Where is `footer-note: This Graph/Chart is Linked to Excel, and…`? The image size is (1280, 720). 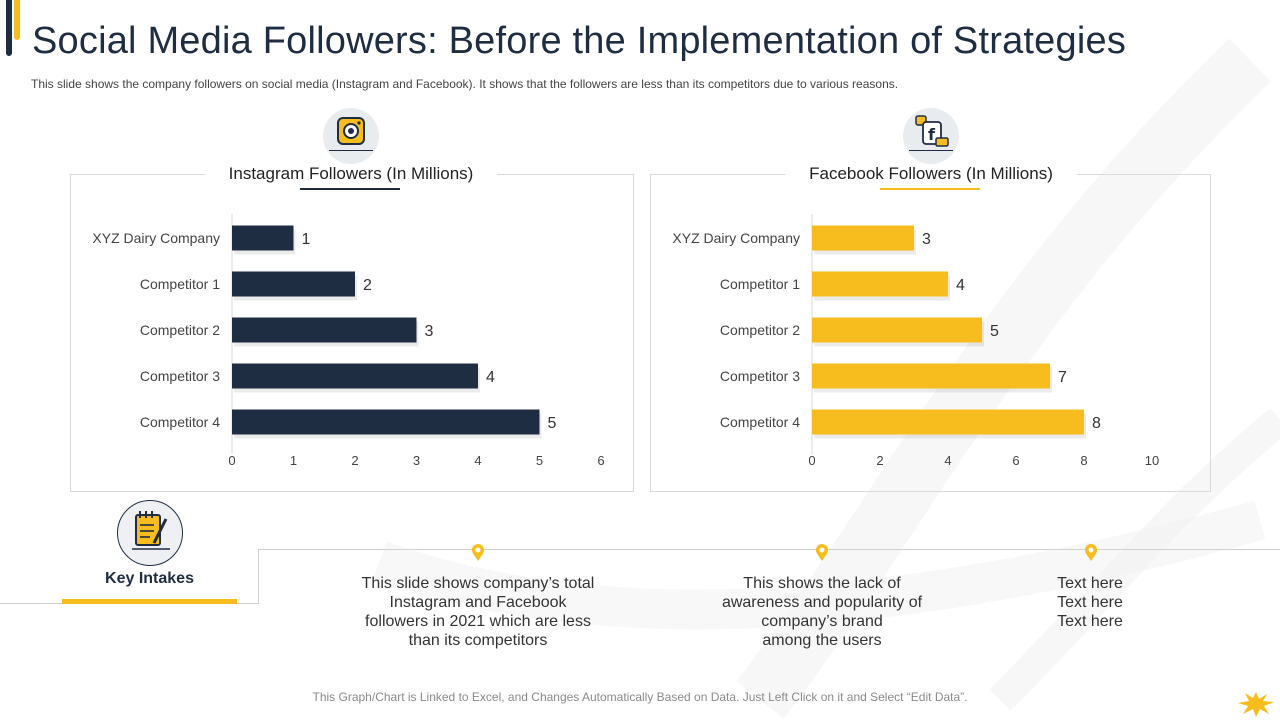 footer-note: This Graph/Chart is Linked to Excel, and… is located at coordinates (640, 697).